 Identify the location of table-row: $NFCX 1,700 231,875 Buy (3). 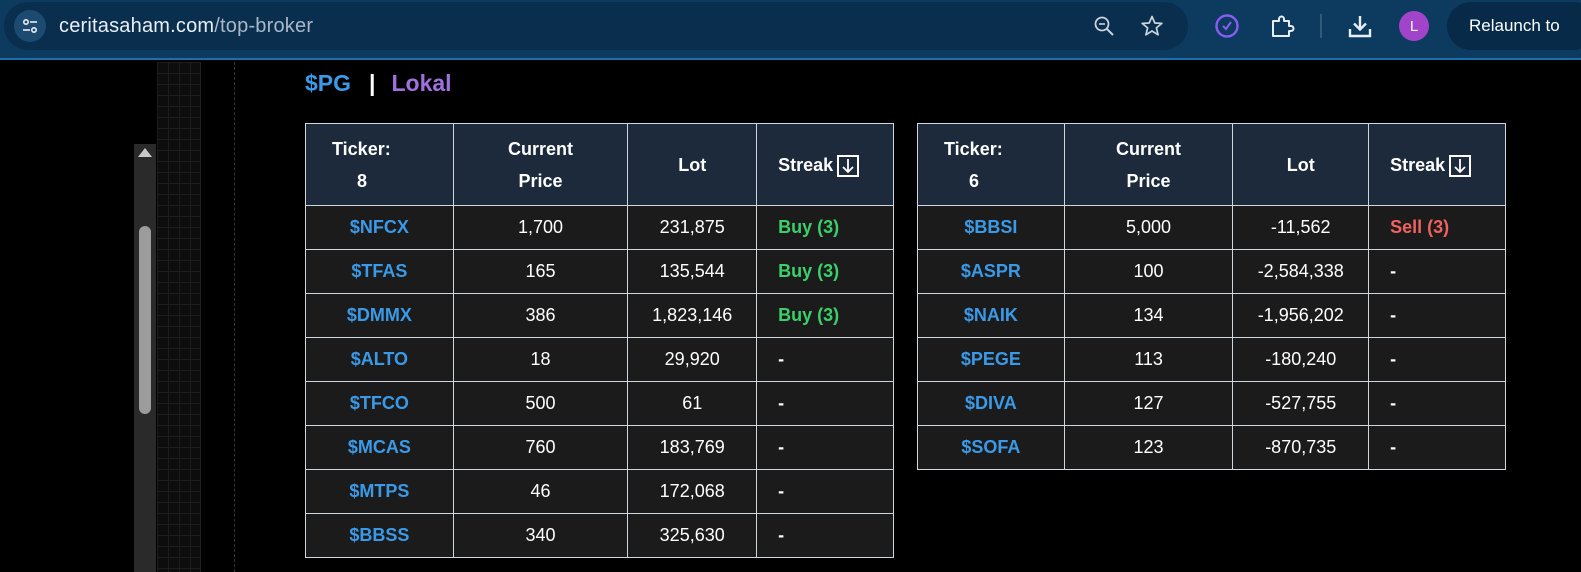
(599, 227).